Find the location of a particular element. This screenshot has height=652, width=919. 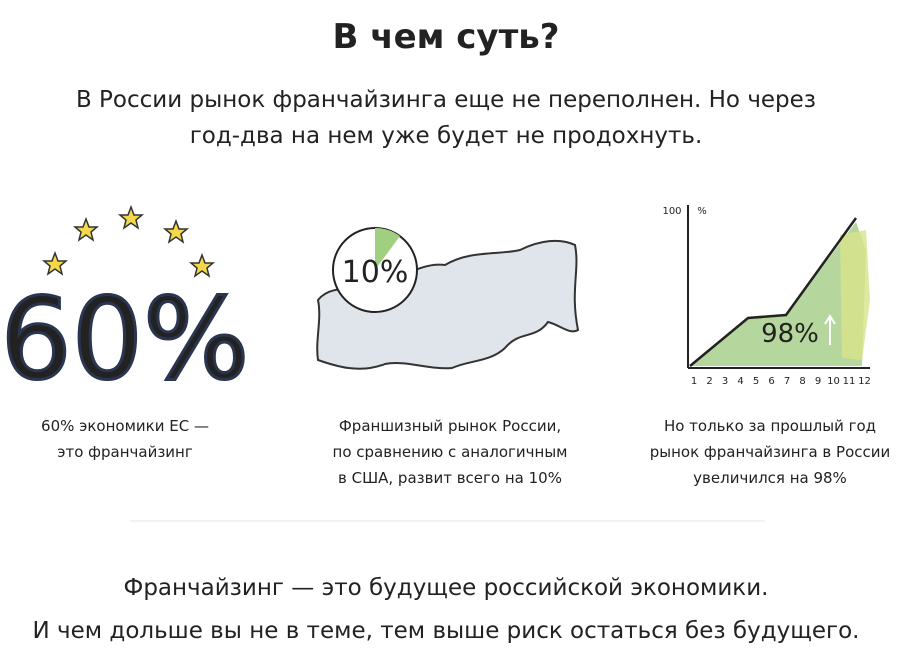

x-tick-label: 4 is located at coordinates (740, 381).